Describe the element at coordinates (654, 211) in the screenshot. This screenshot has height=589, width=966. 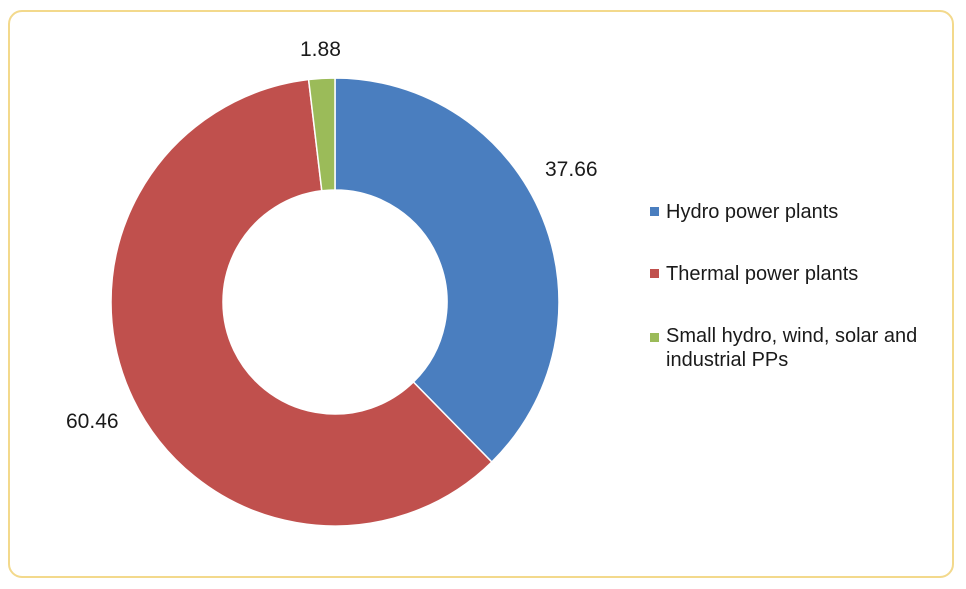
I see `legend-swatch-hydro` at that location.